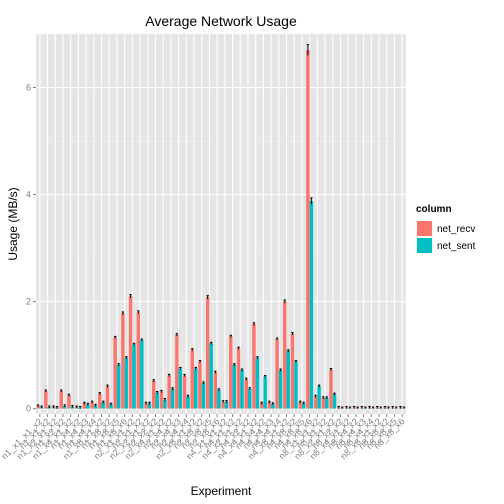 This screenshot has width=504, height=504. I want to click on legend: column net_recv net_sent, so click(445, 229).